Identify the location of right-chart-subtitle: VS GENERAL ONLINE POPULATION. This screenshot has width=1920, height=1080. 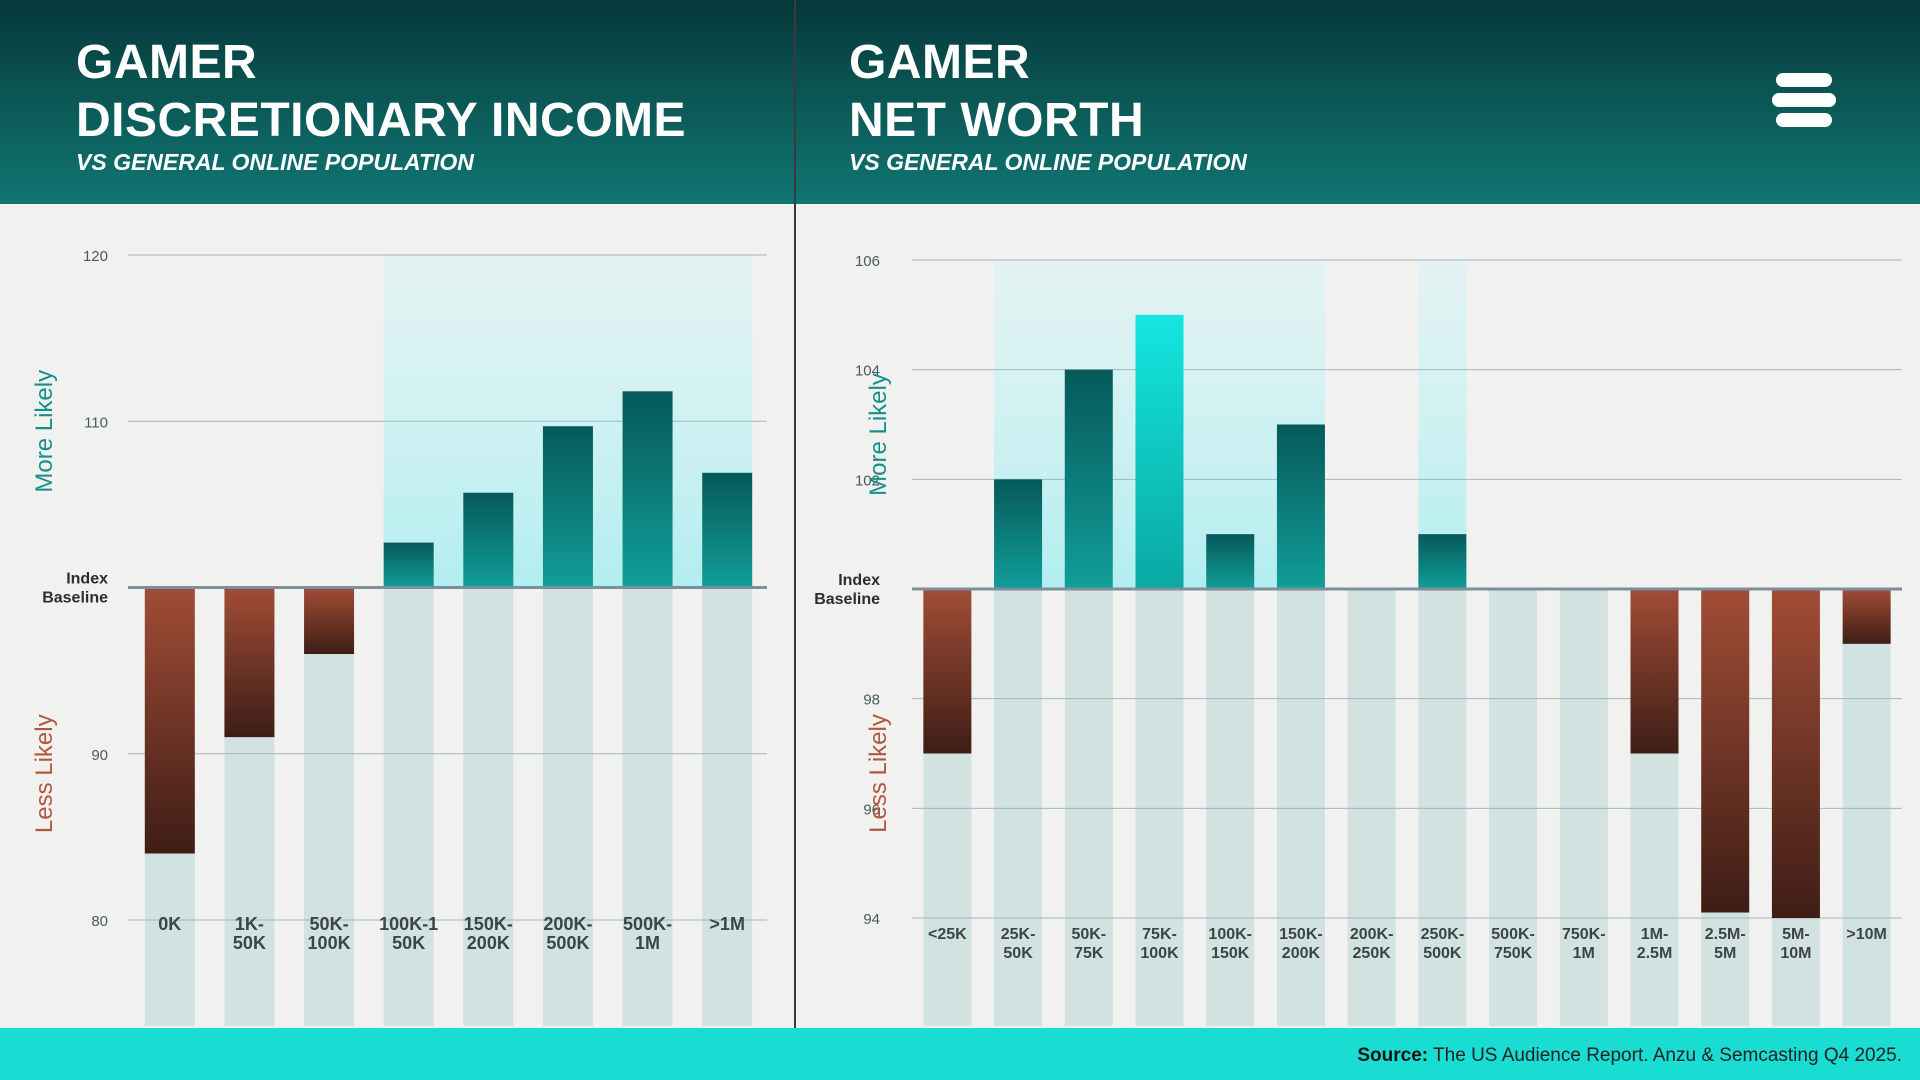
(1048, 162).